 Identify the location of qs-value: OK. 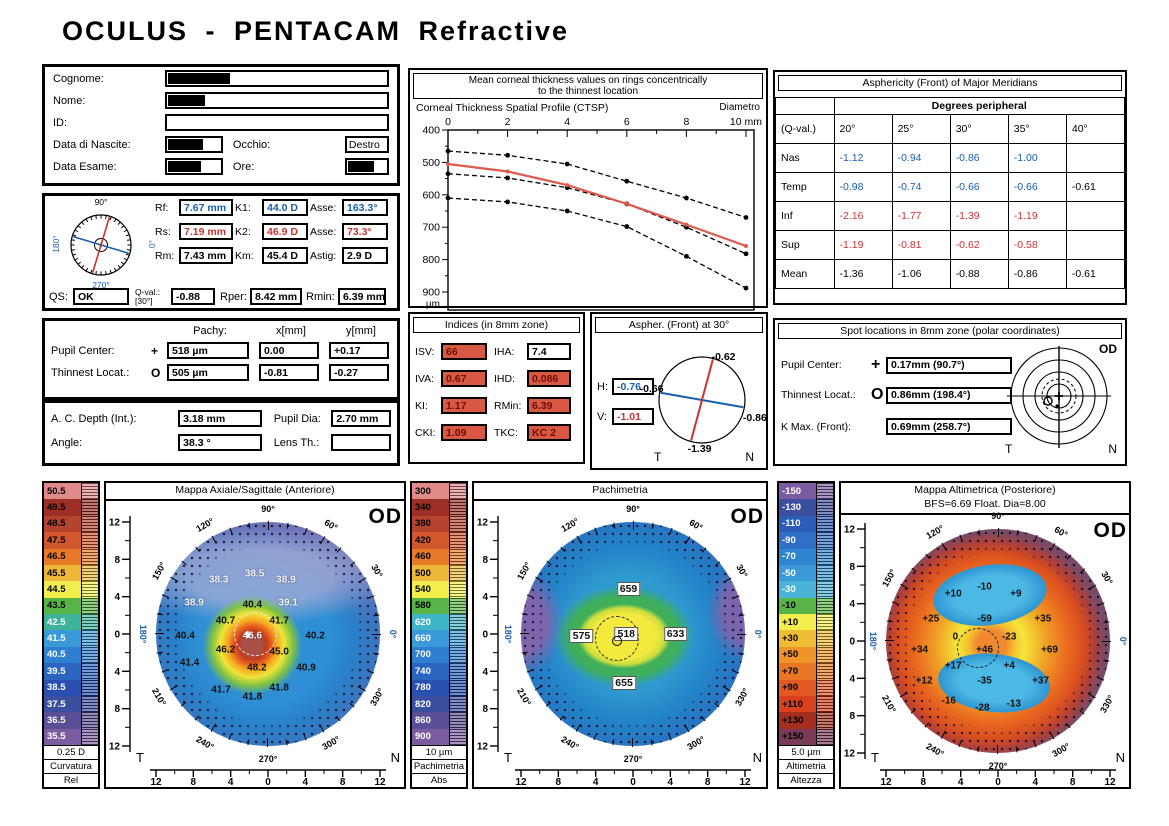
(101, 296).